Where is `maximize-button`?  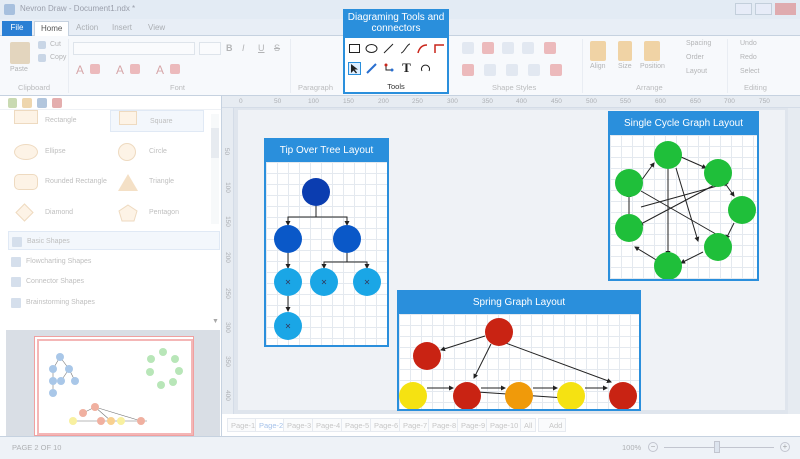 maximize-button is located at coordinates (763, 9).